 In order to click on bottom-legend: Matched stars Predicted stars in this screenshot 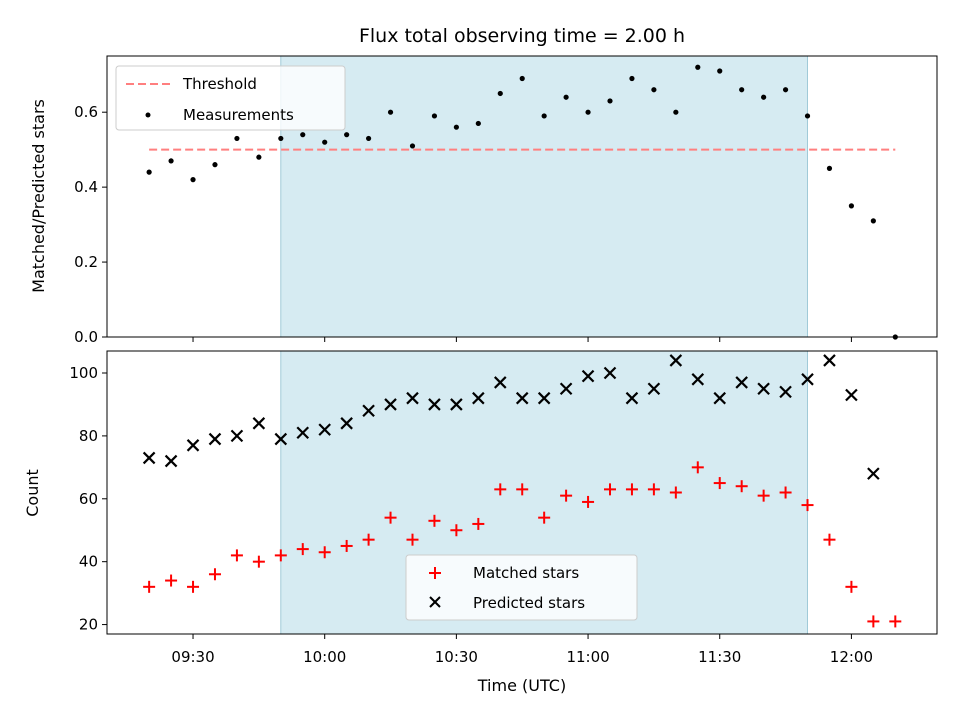, I will do `click(521, 587)`.